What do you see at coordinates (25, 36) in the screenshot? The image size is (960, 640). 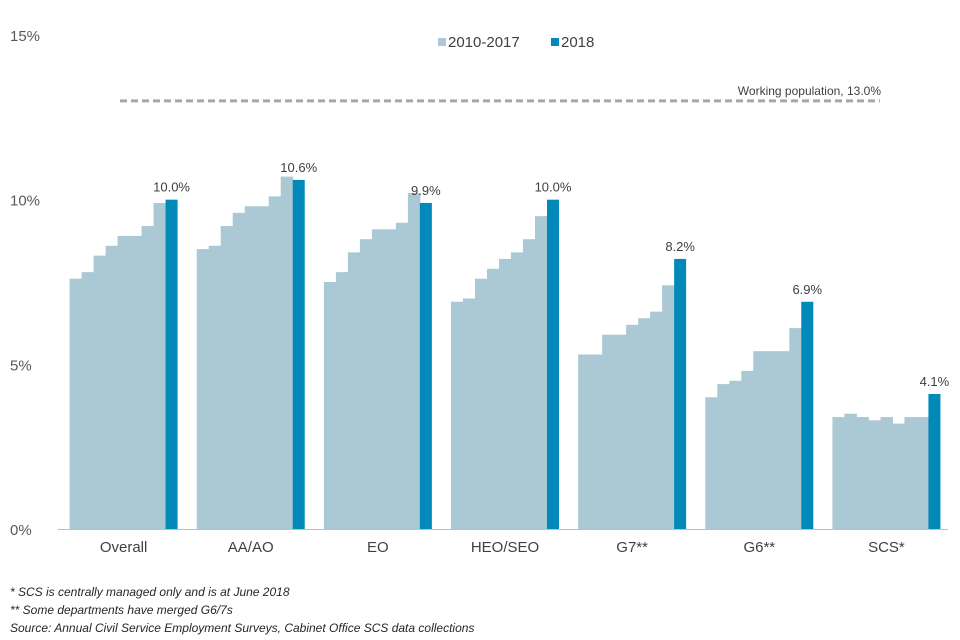 I see `y-tick-label: 15%` at bounding box center [25, 36].